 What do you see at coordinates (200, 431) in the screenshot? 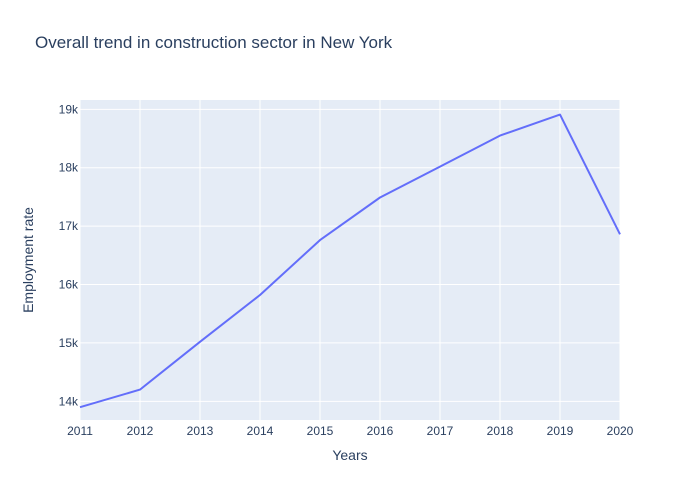
I see `x-tick-label: 2013` at bounding box center [200, 431].